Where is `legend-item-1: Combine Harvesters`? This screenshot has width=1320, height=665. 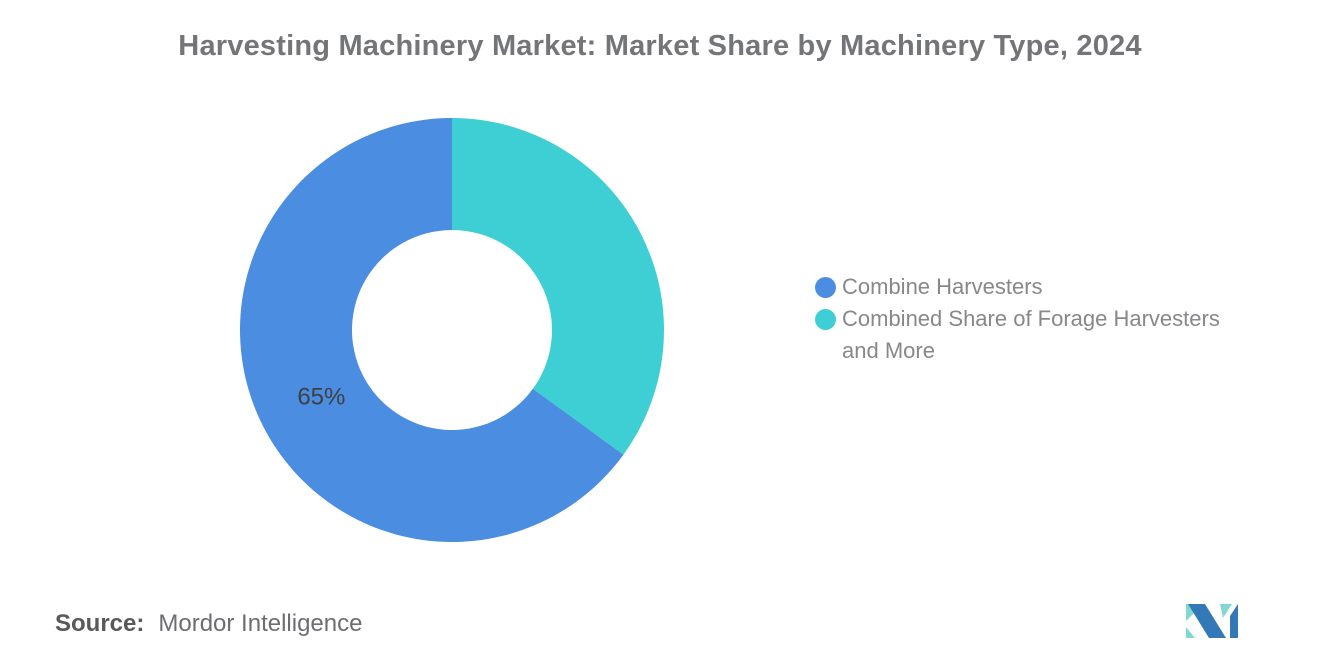 legend-item-1: Combine Harvesters is located at coordinates (1041, 287).